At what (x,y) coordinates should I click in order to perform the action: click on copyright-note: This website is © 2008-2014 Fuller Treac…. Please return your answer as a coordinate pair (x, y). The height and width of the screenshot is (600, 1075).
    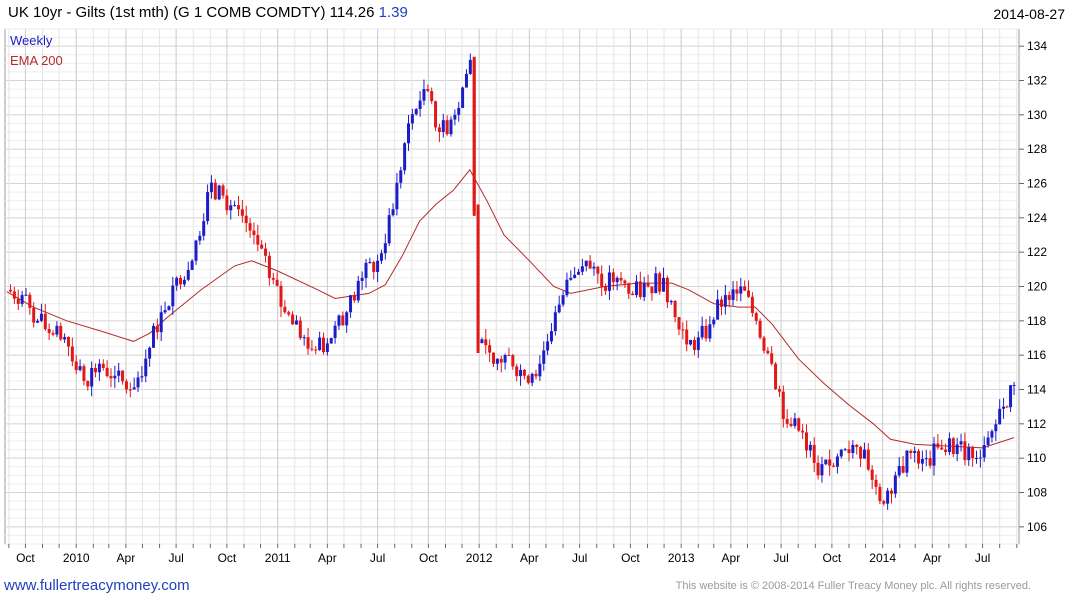
    Looking at the image, I should click on (853, 586).